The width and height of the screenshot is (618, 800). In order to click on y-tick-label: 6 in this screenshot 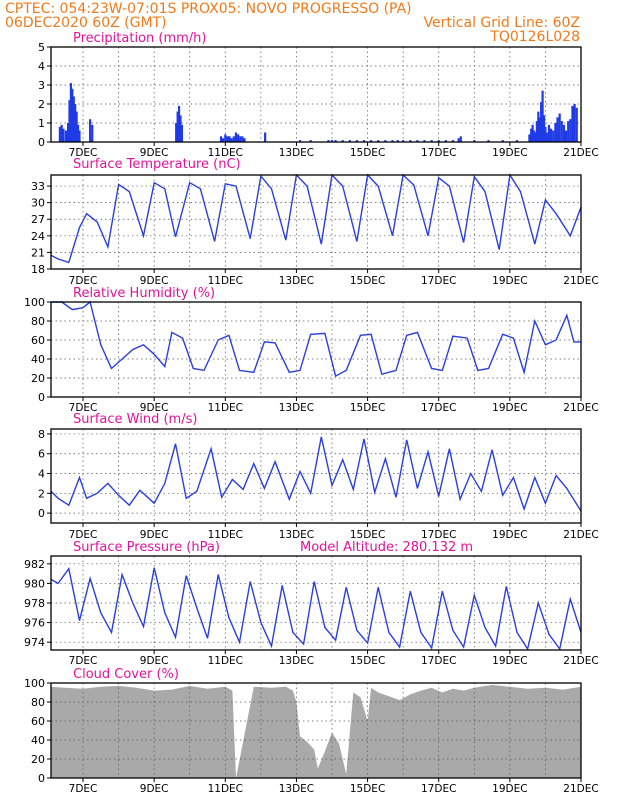, I will do `click(41, 454)`.